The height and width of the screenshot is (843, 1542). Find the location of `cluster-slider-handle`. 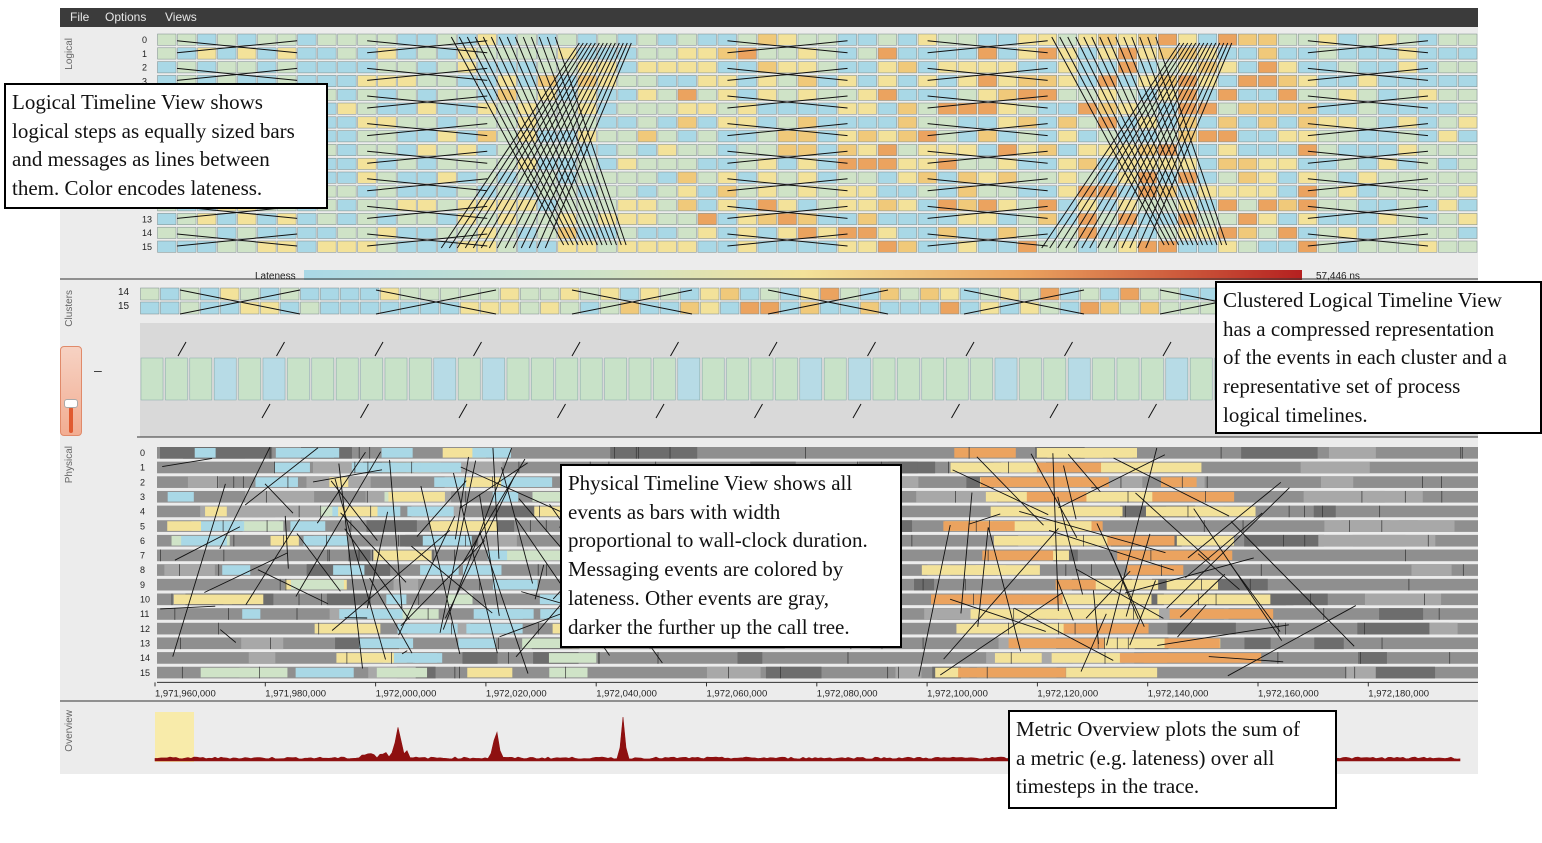

cluster-slider-handle is located at coordinates (71, 403).